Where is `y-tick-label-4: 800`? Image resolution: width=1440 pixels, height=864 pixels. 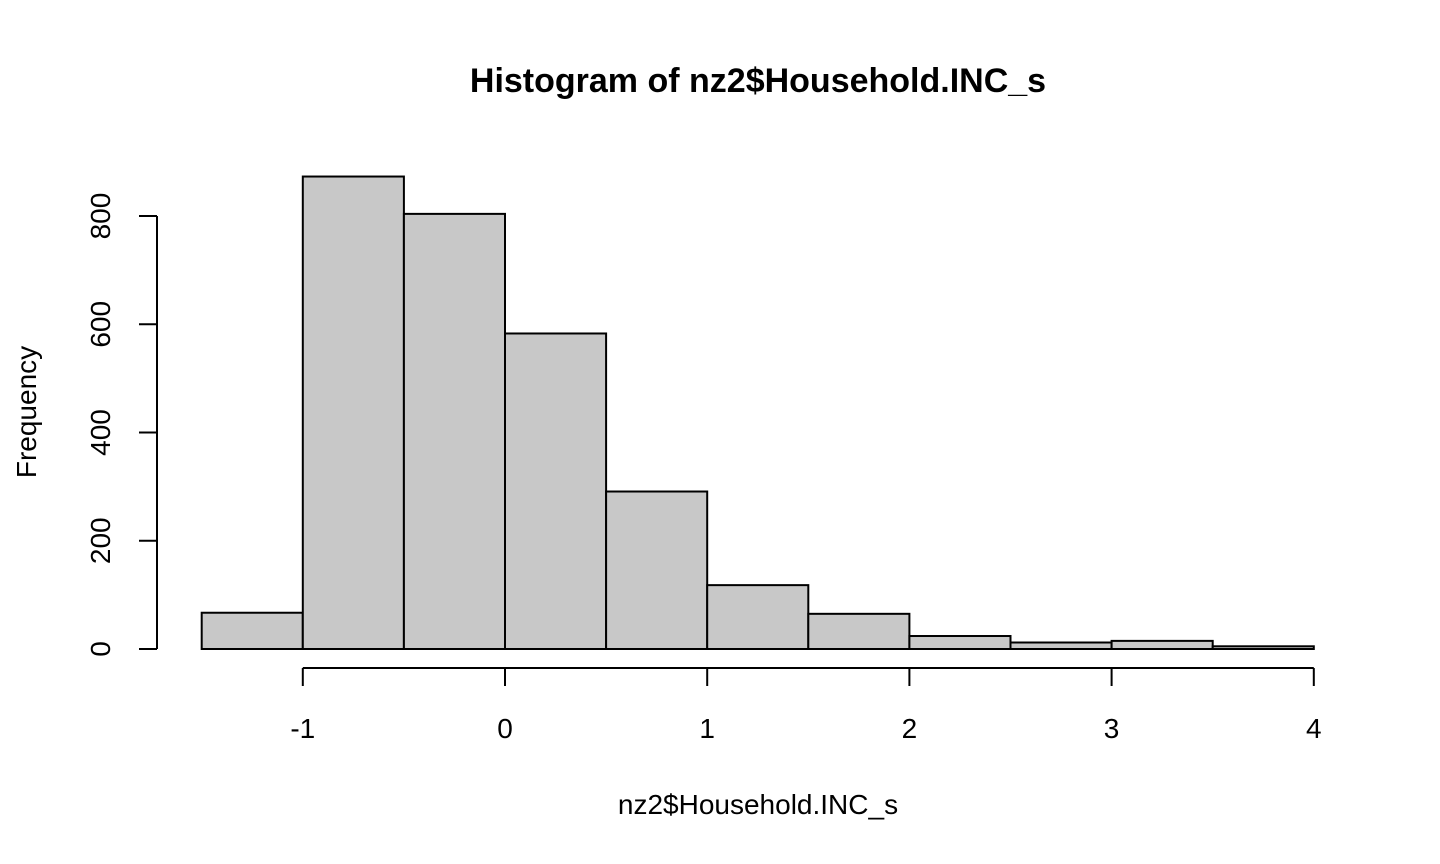
y-tick-label-4: 800 is located at coordinates (100, 216).